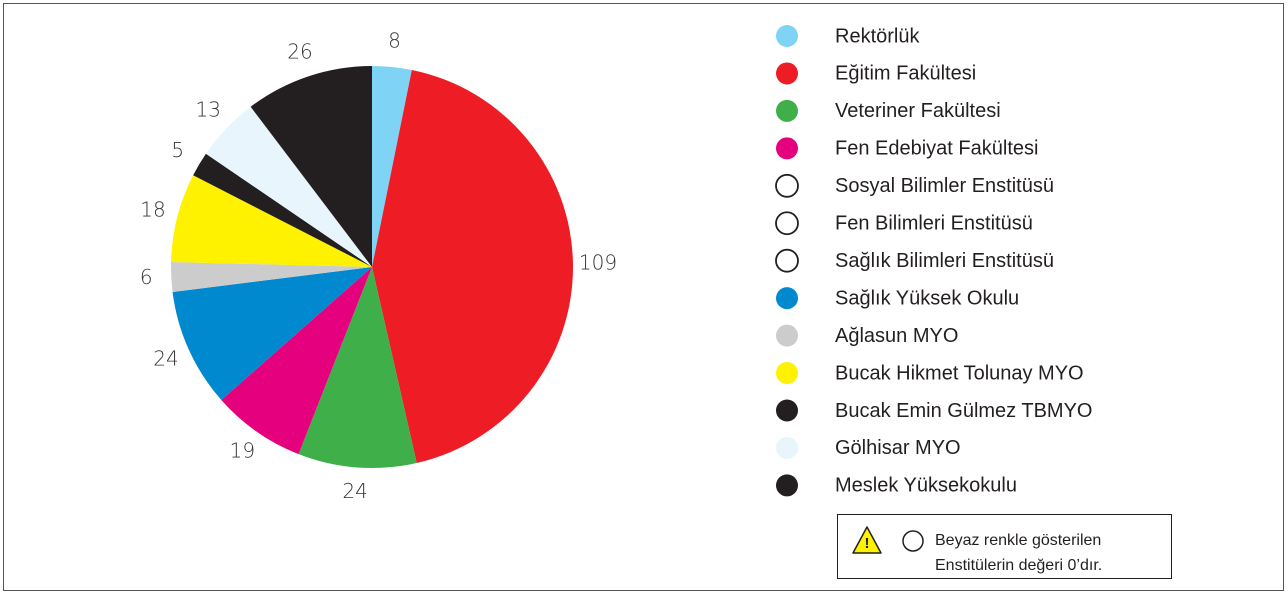 The image size is (1288, 594). I want to click on note-box, so click(1004, 546).